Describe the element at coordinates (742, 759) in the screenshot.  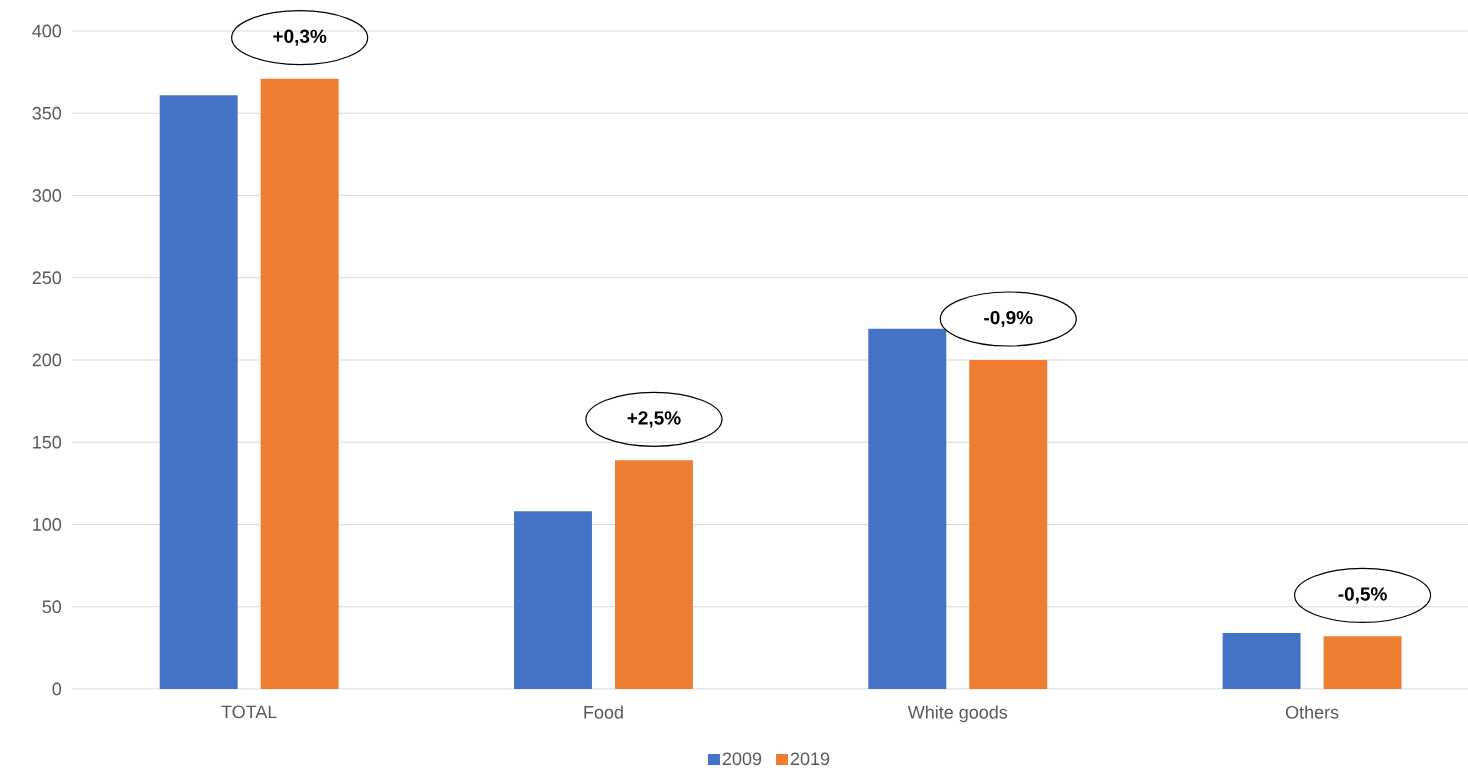
I see `legend-label: 2009` at that location.